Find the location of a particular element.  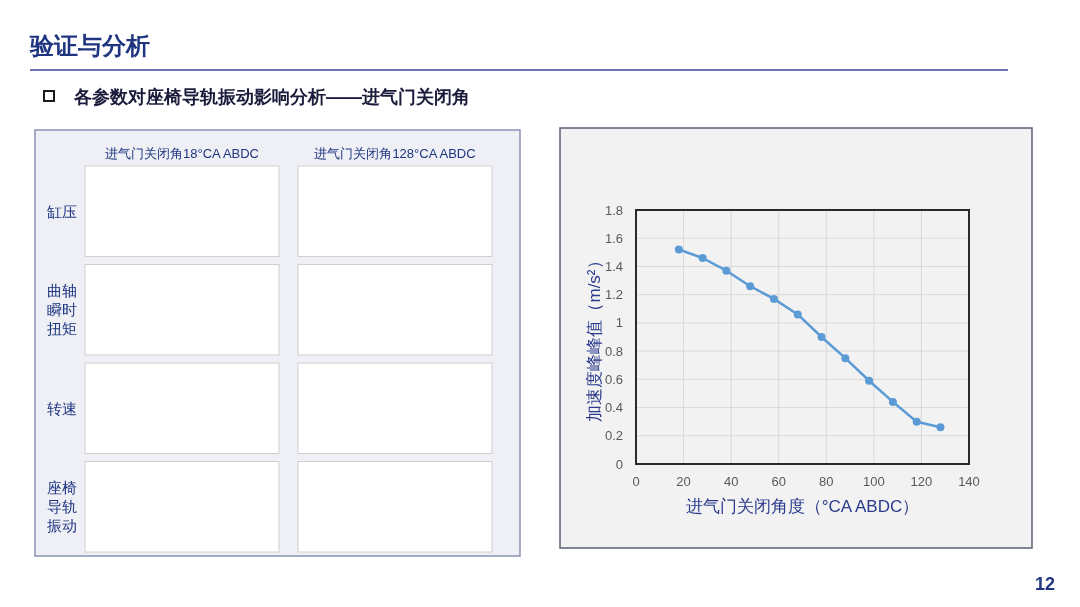

category-label: 缸压 is located at coordinates (62, 211).